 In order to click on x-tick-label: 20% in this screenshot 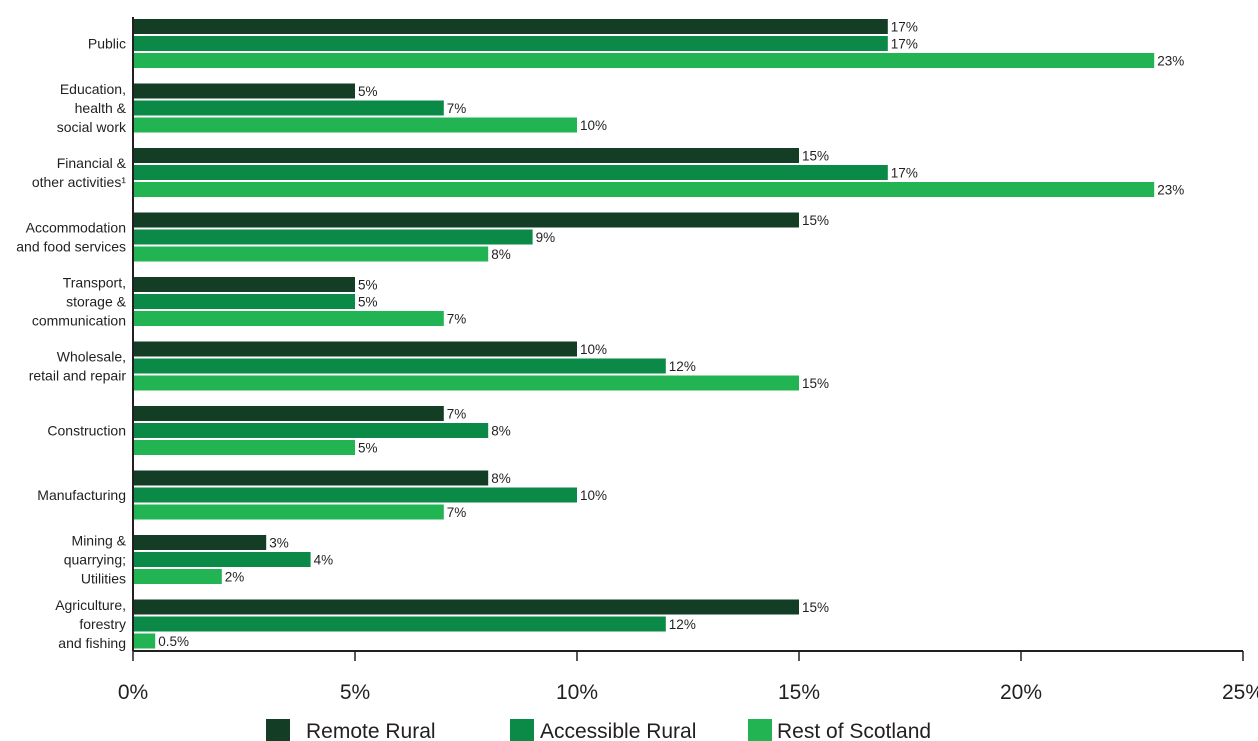, I will do `click(1021, 692)`.